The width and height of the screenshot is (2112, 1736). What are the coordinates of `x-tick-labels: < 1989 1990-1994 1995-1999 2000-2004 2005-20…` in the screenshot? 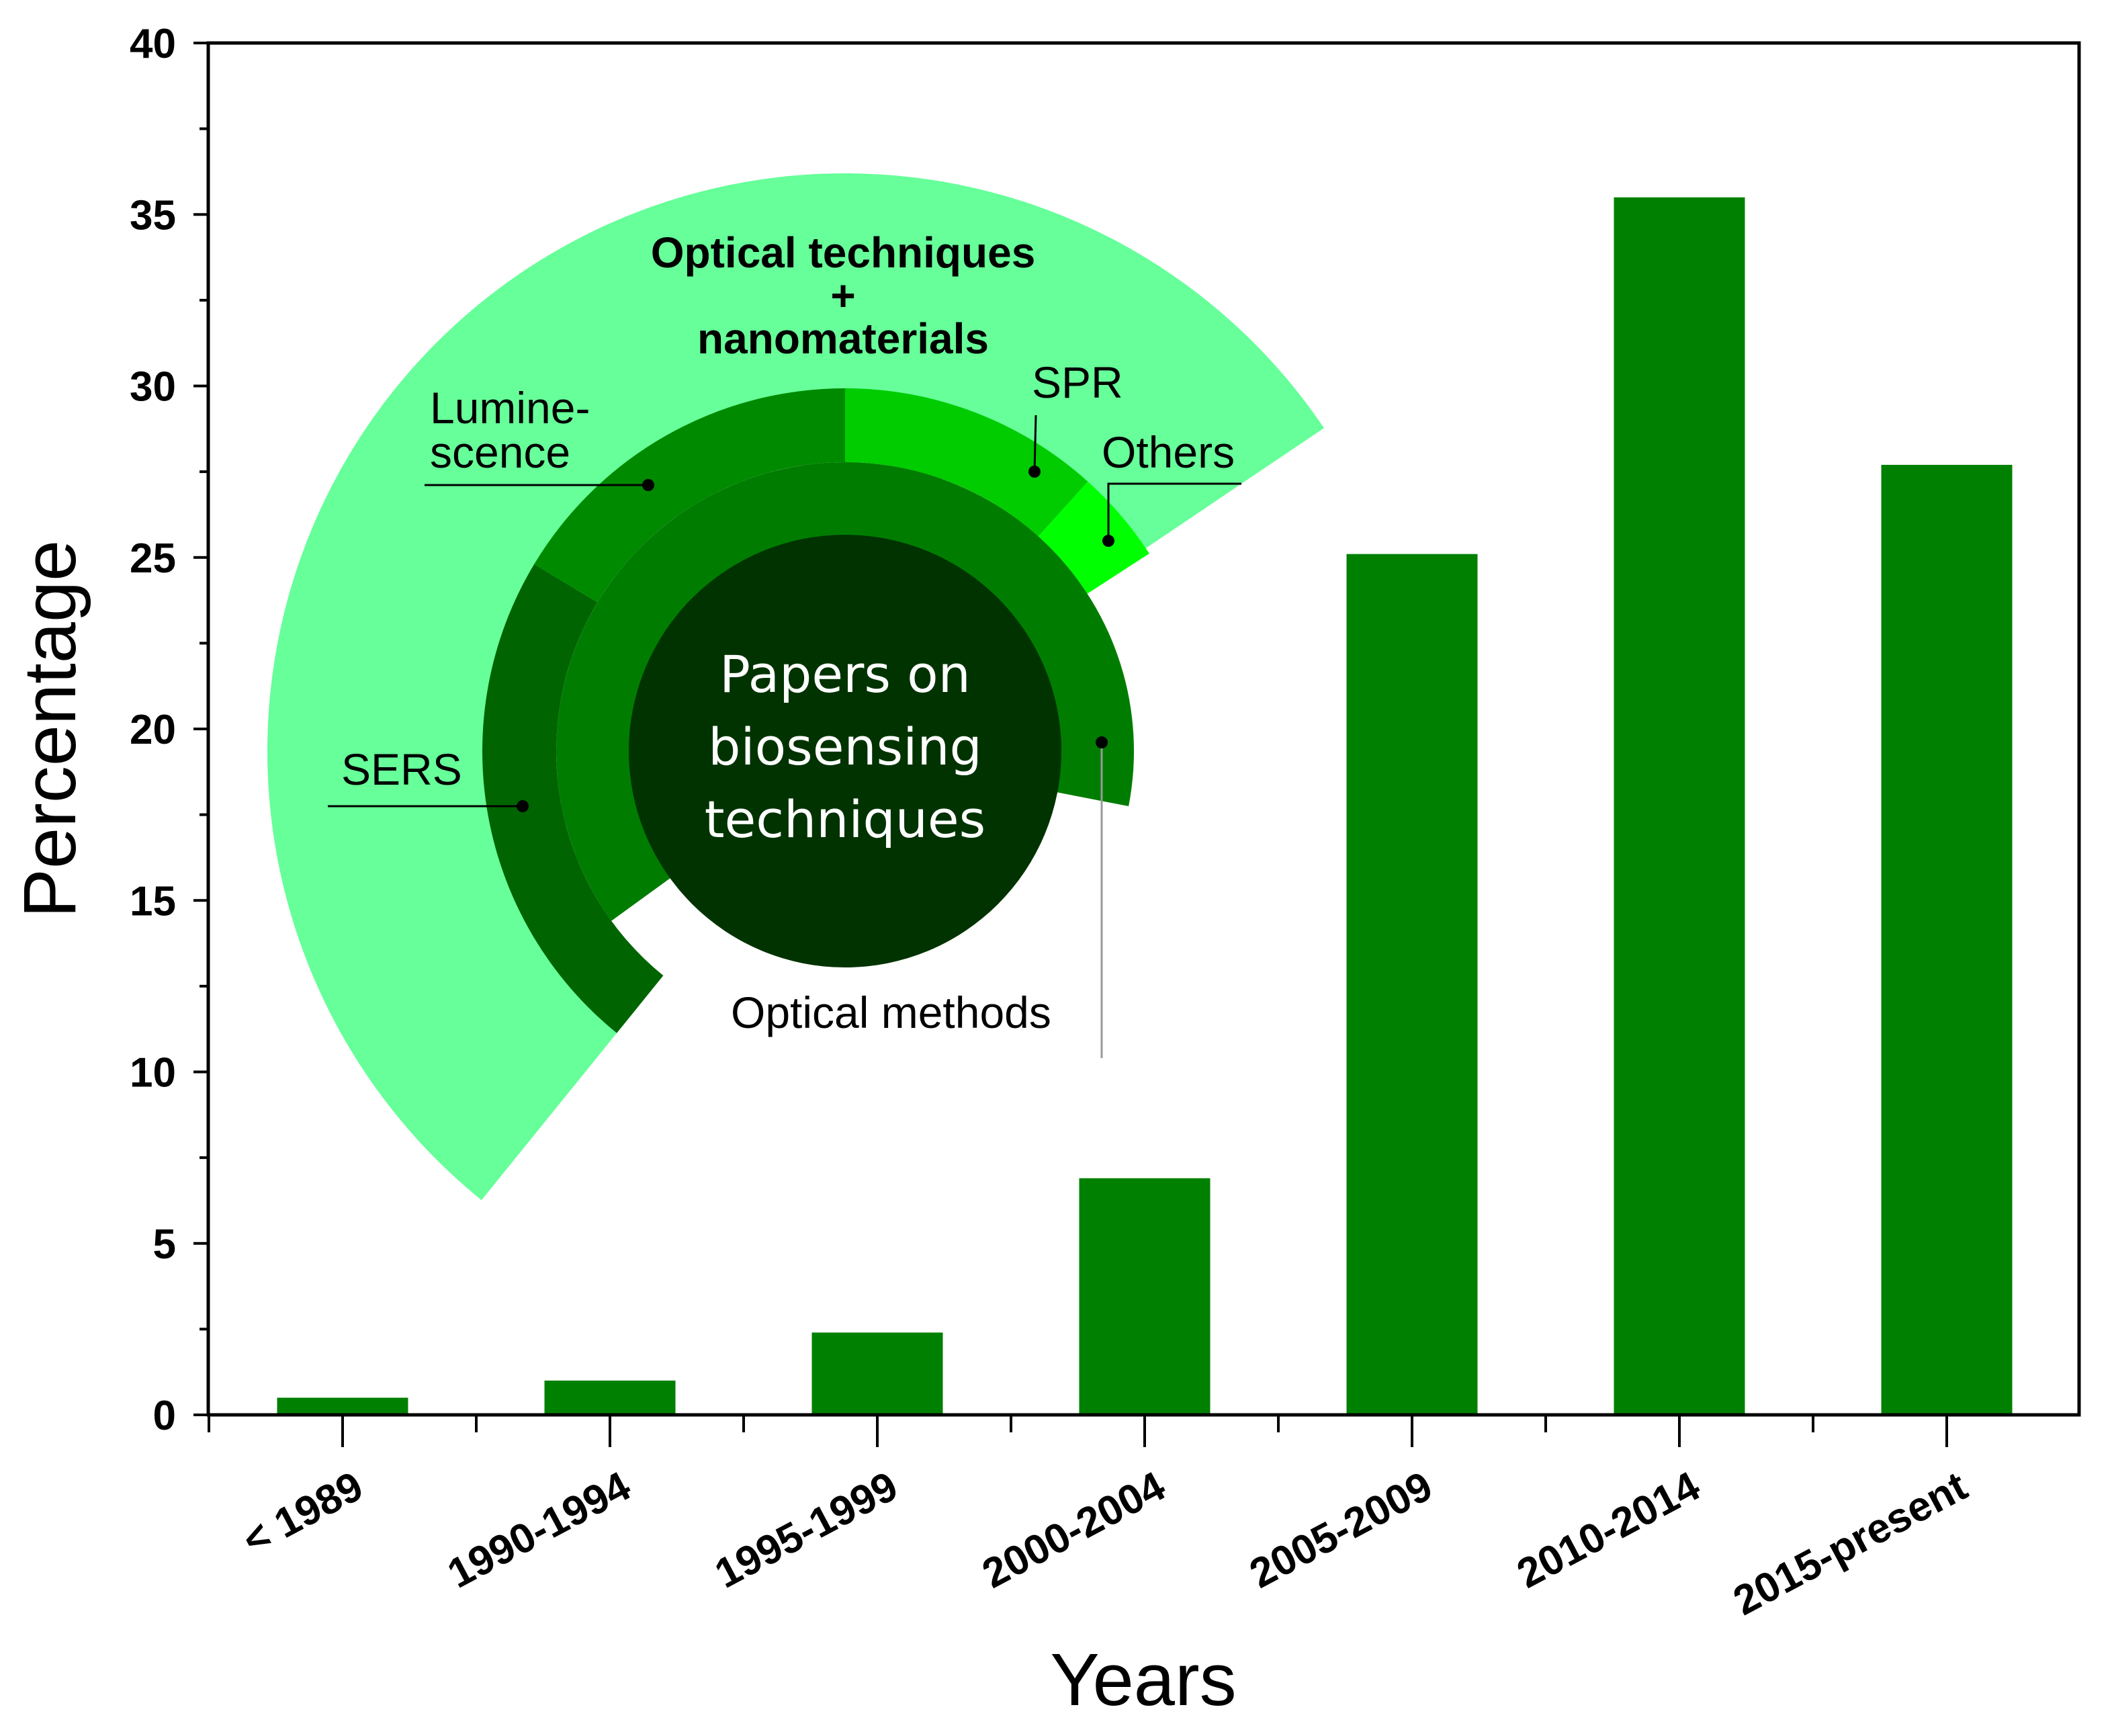 It's located at (1104, 1543).